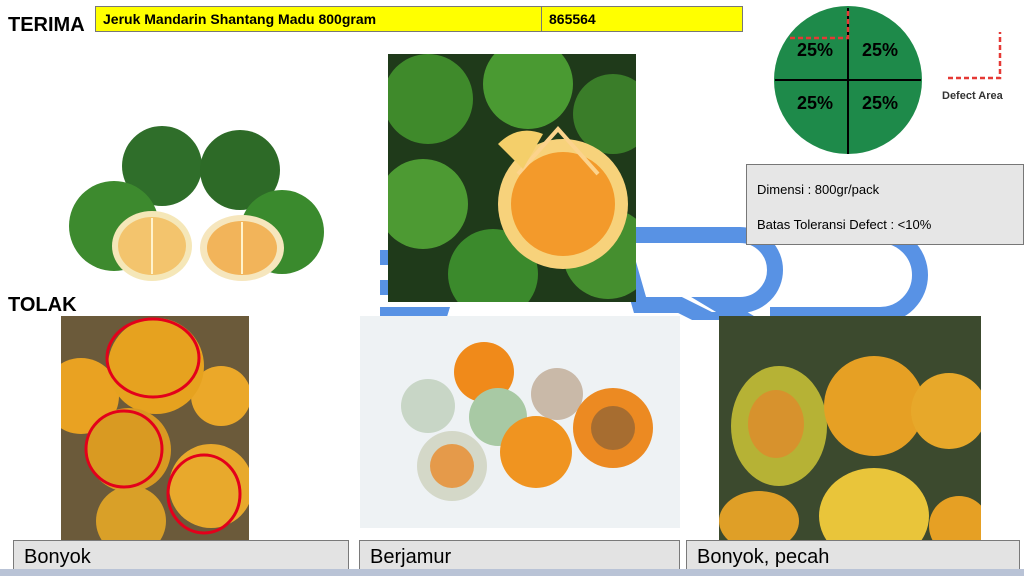  Describe the element at coordinates (880, 50) in the screenshot. I see `quadrant-top-right: 25%` at that location.